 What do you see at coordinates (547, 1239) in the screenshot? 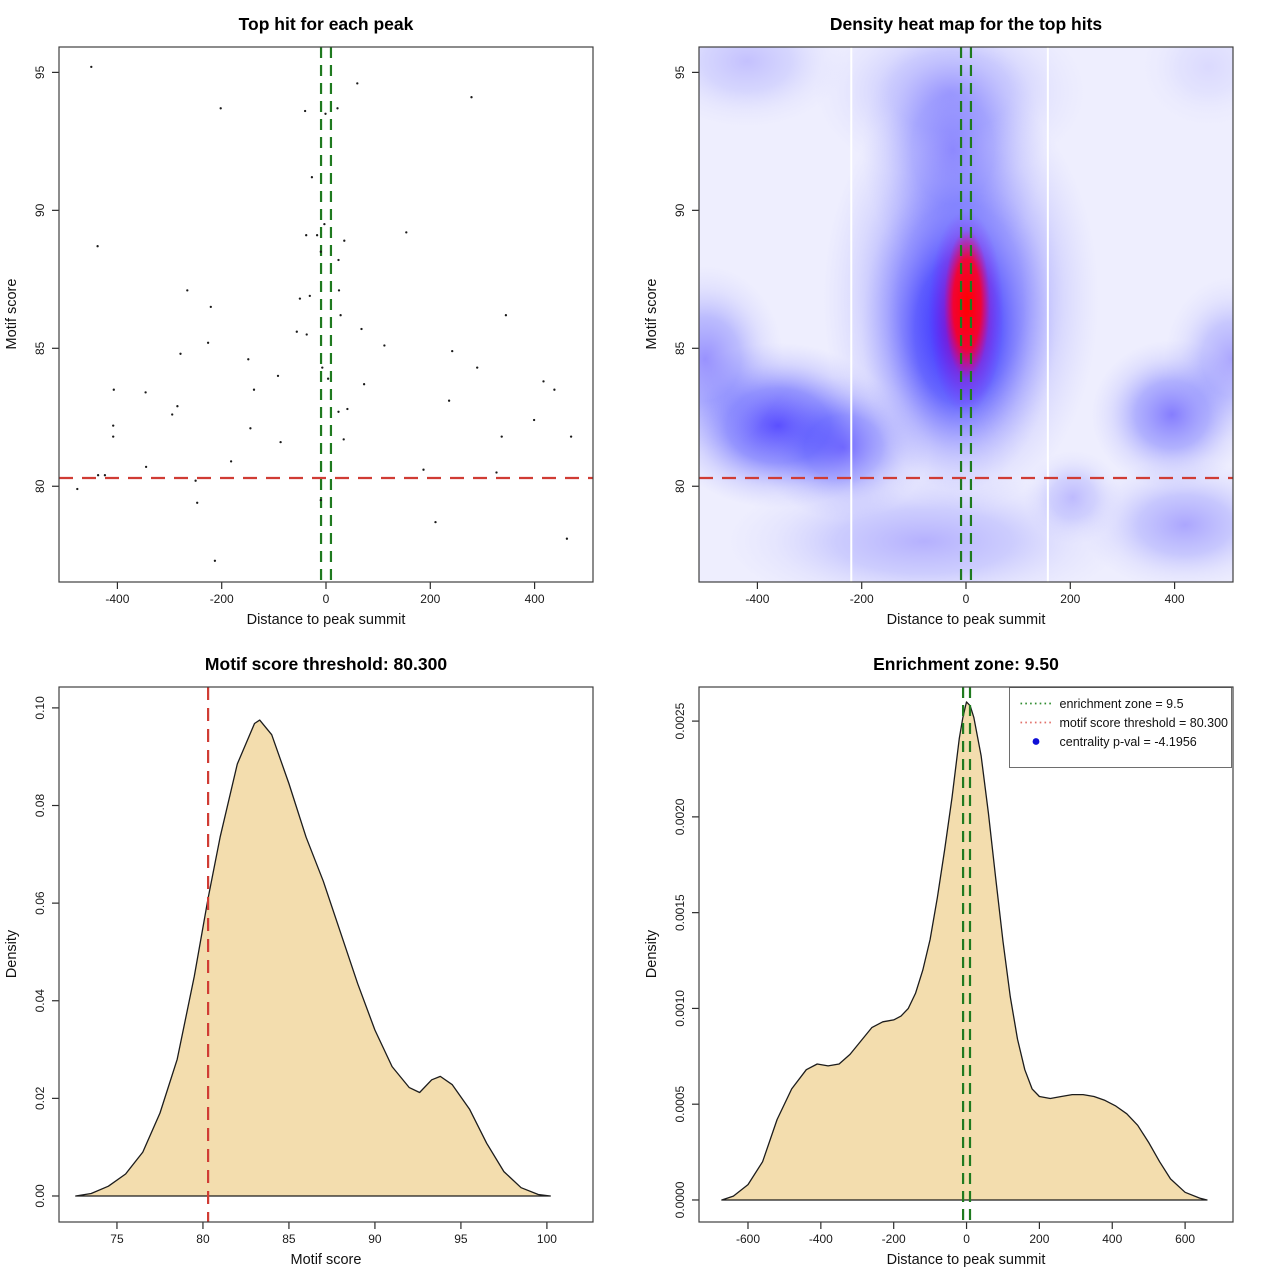
I see `x-tick-label: 100` at bounding box center [547, 1239].